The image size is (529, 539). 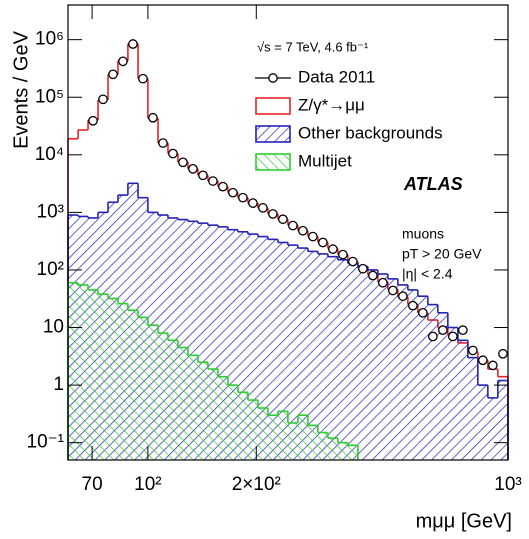 I want to click on selection-annotation: muons, so click(x=423, y=234).